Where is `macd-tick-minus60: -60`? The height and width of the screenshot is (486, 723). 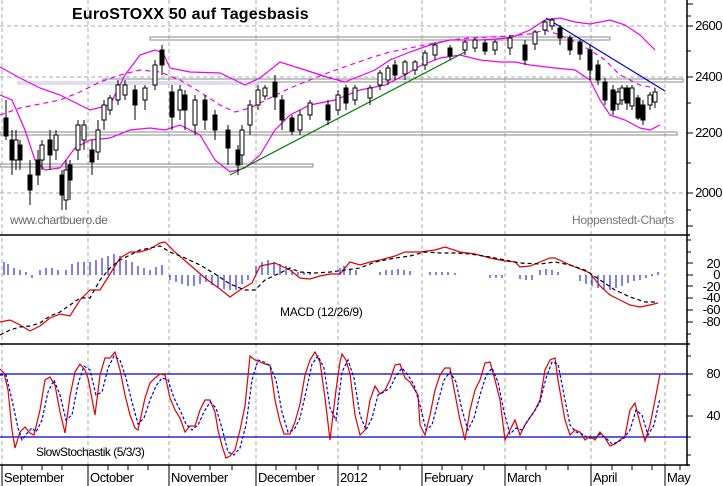
macd-tick-minus60: -60 is located at coordinates (711, 309).